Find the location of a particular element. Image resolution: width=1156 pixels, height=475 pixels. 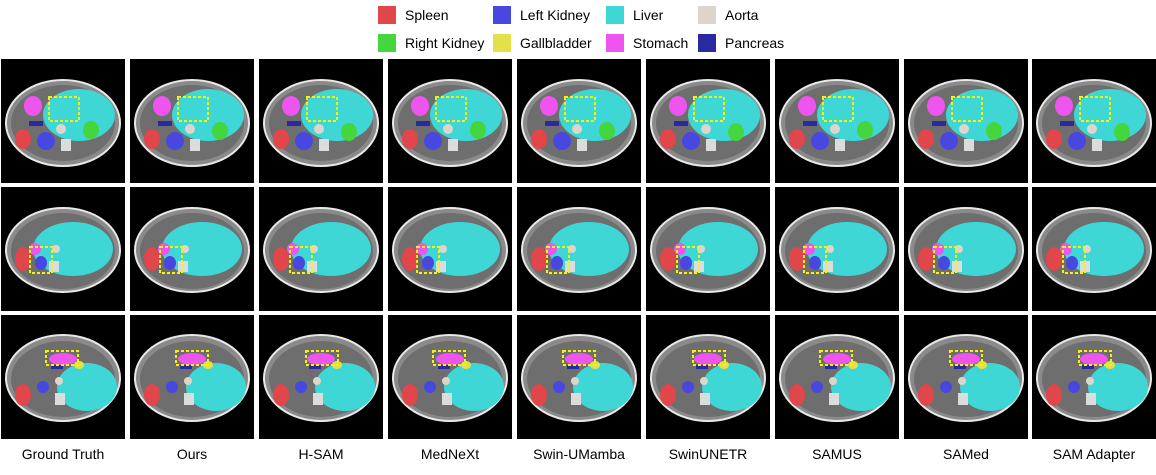

legend-item-spleen: Spleen is located at coordinates (413, 15).